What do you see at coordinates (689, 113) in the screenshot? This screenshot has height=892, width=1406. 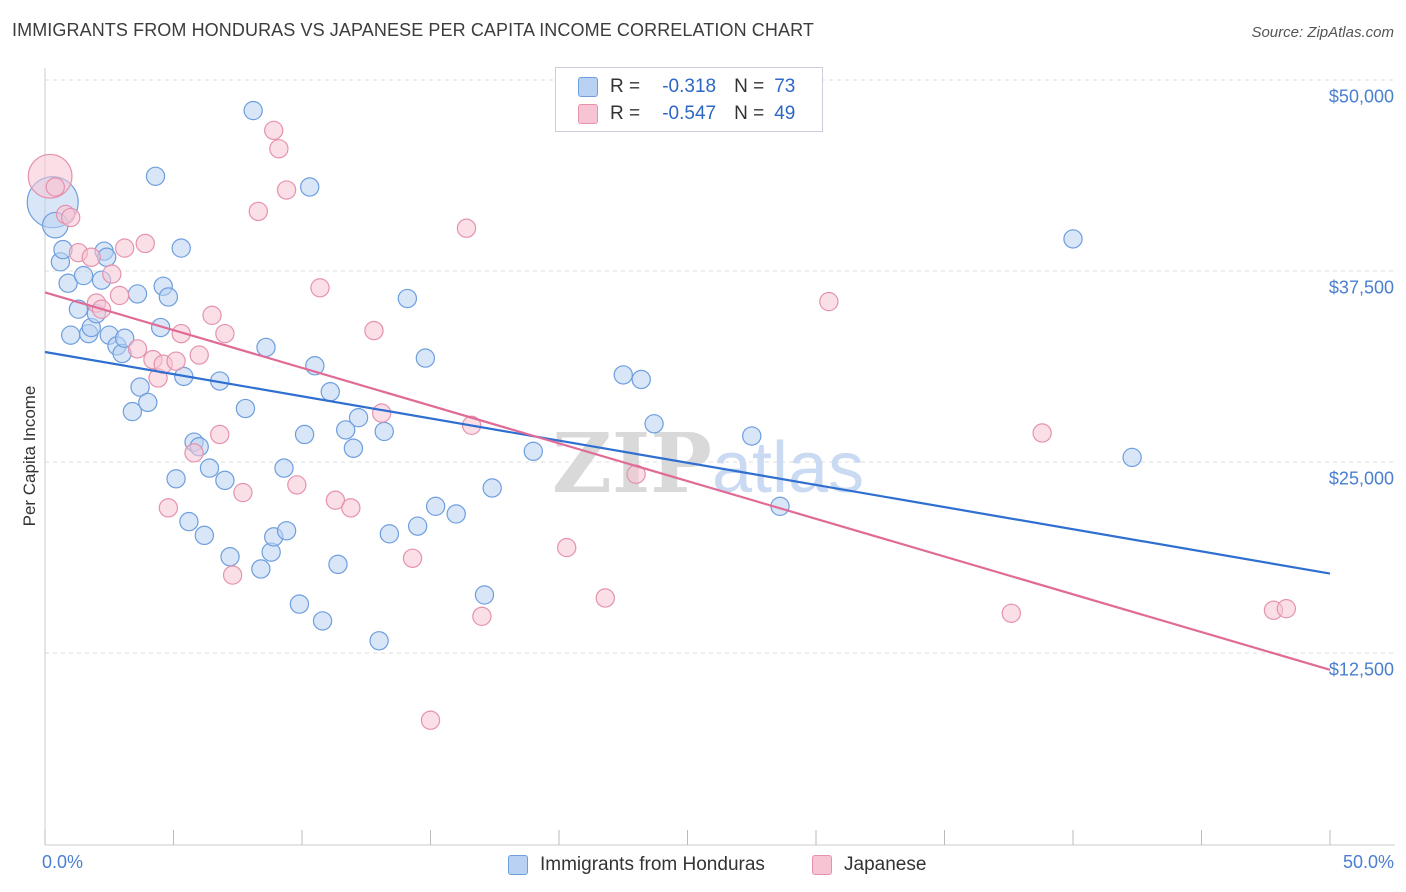 I see `legend-r-value: -0.547` at bounding box center [689, 113].